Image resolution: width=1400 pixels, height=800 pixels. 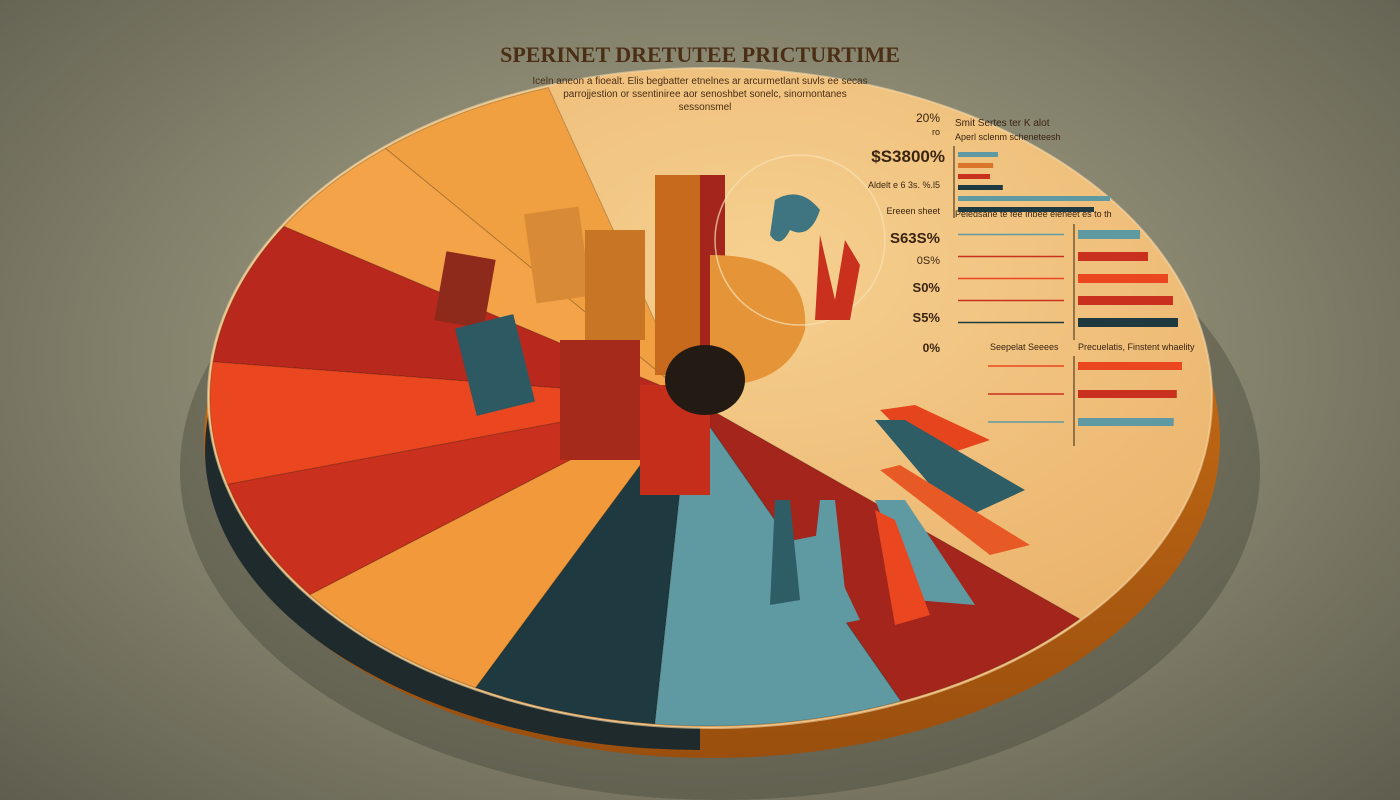 What do you see at coordinates (758, 320) in the screenshot?
I see `arch` at bounding box center [758, 320].